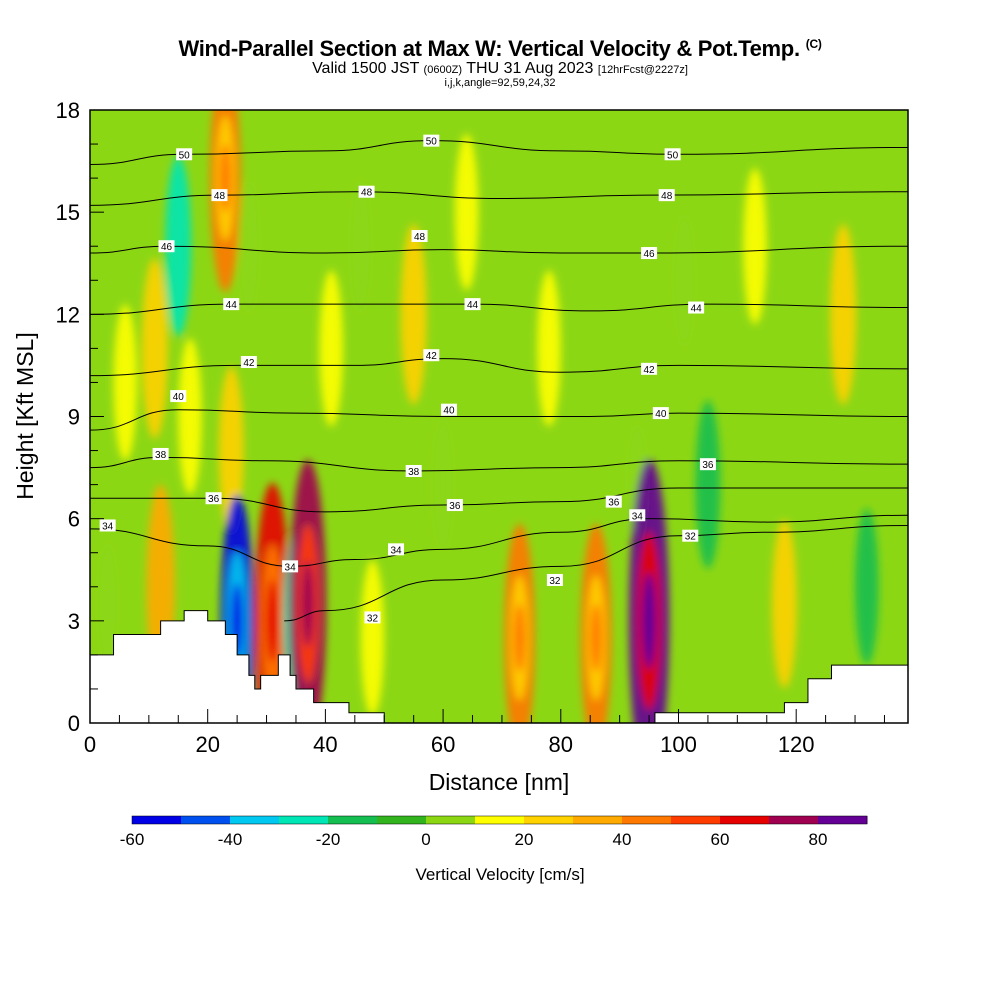  Describe the element at coordinates (796, 744) in the screenshot. I see `x-tick-label: 120` at that location.